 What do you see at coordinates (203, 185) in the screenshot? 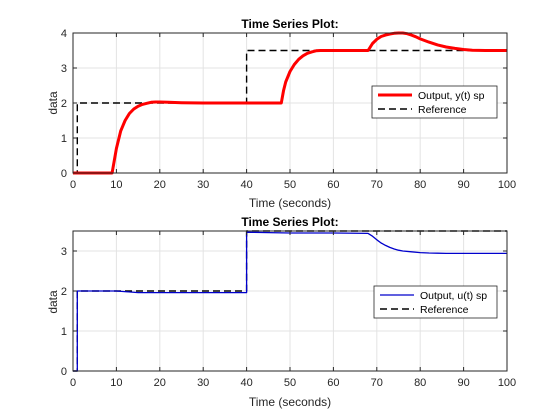
I see `top-x-tick-label: 30` at bounding box center [203, 185].